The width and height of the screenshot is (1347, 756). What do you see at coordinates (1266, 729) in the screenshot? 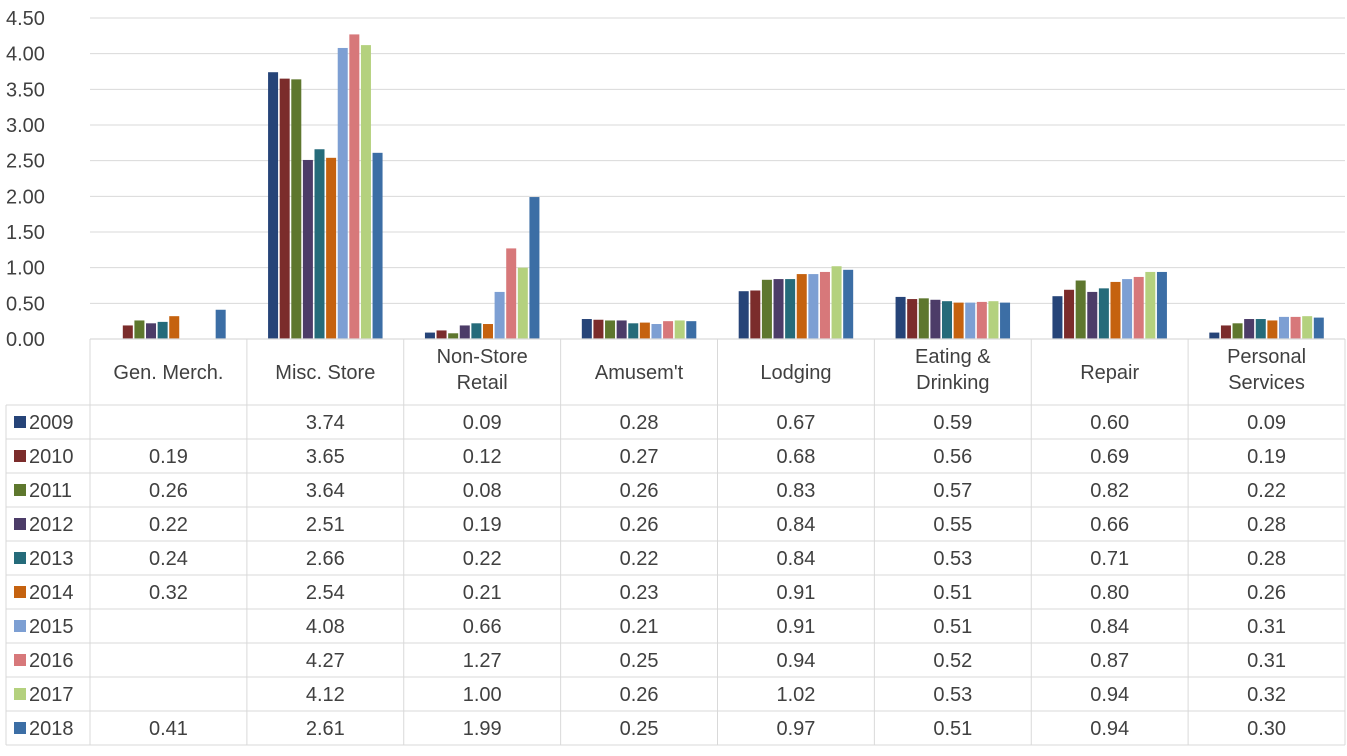
I see `data-label: 0.30` at bounding box center [1266, 729].